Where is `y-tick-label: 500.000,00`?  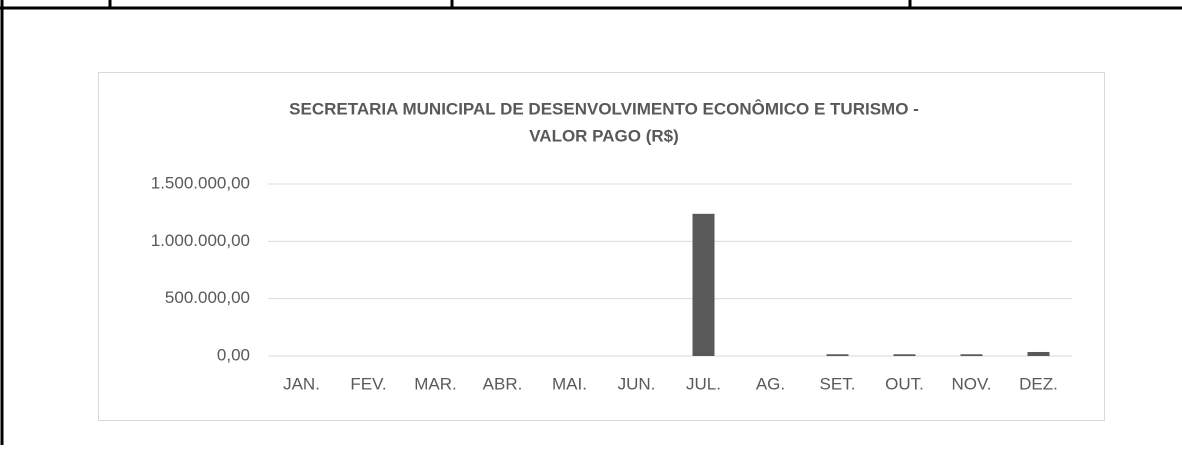 y-tick-label: 500.000,00 is located at coordinates (207, 297).